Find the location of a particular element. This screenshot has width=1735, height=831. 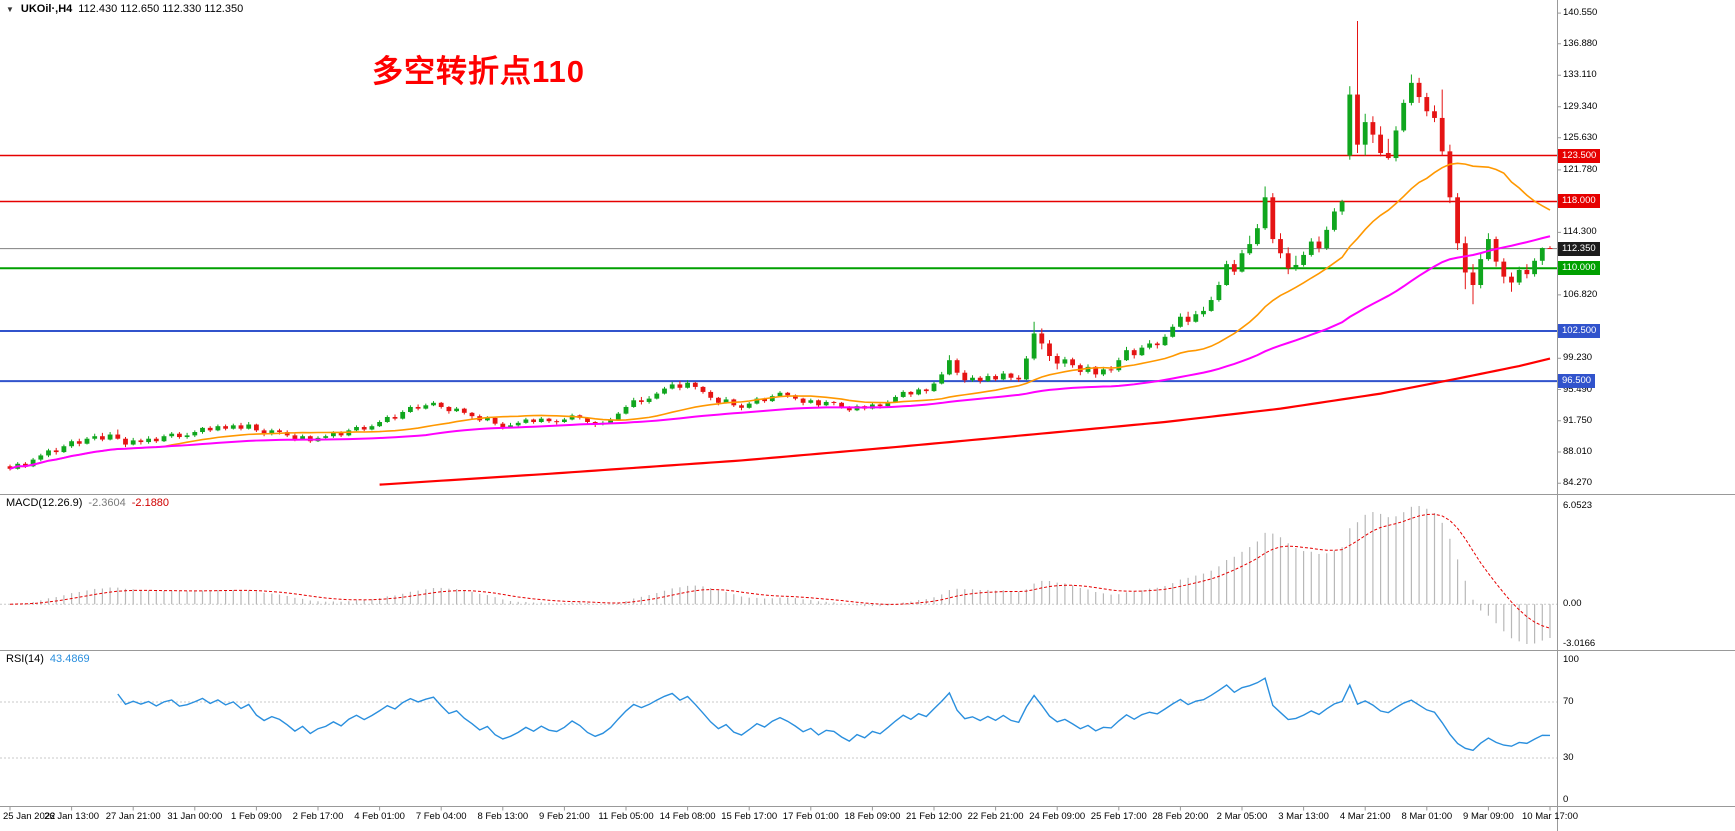

time-axis-label: 15 Feb 17:00 is located at coordinates (749, 816).